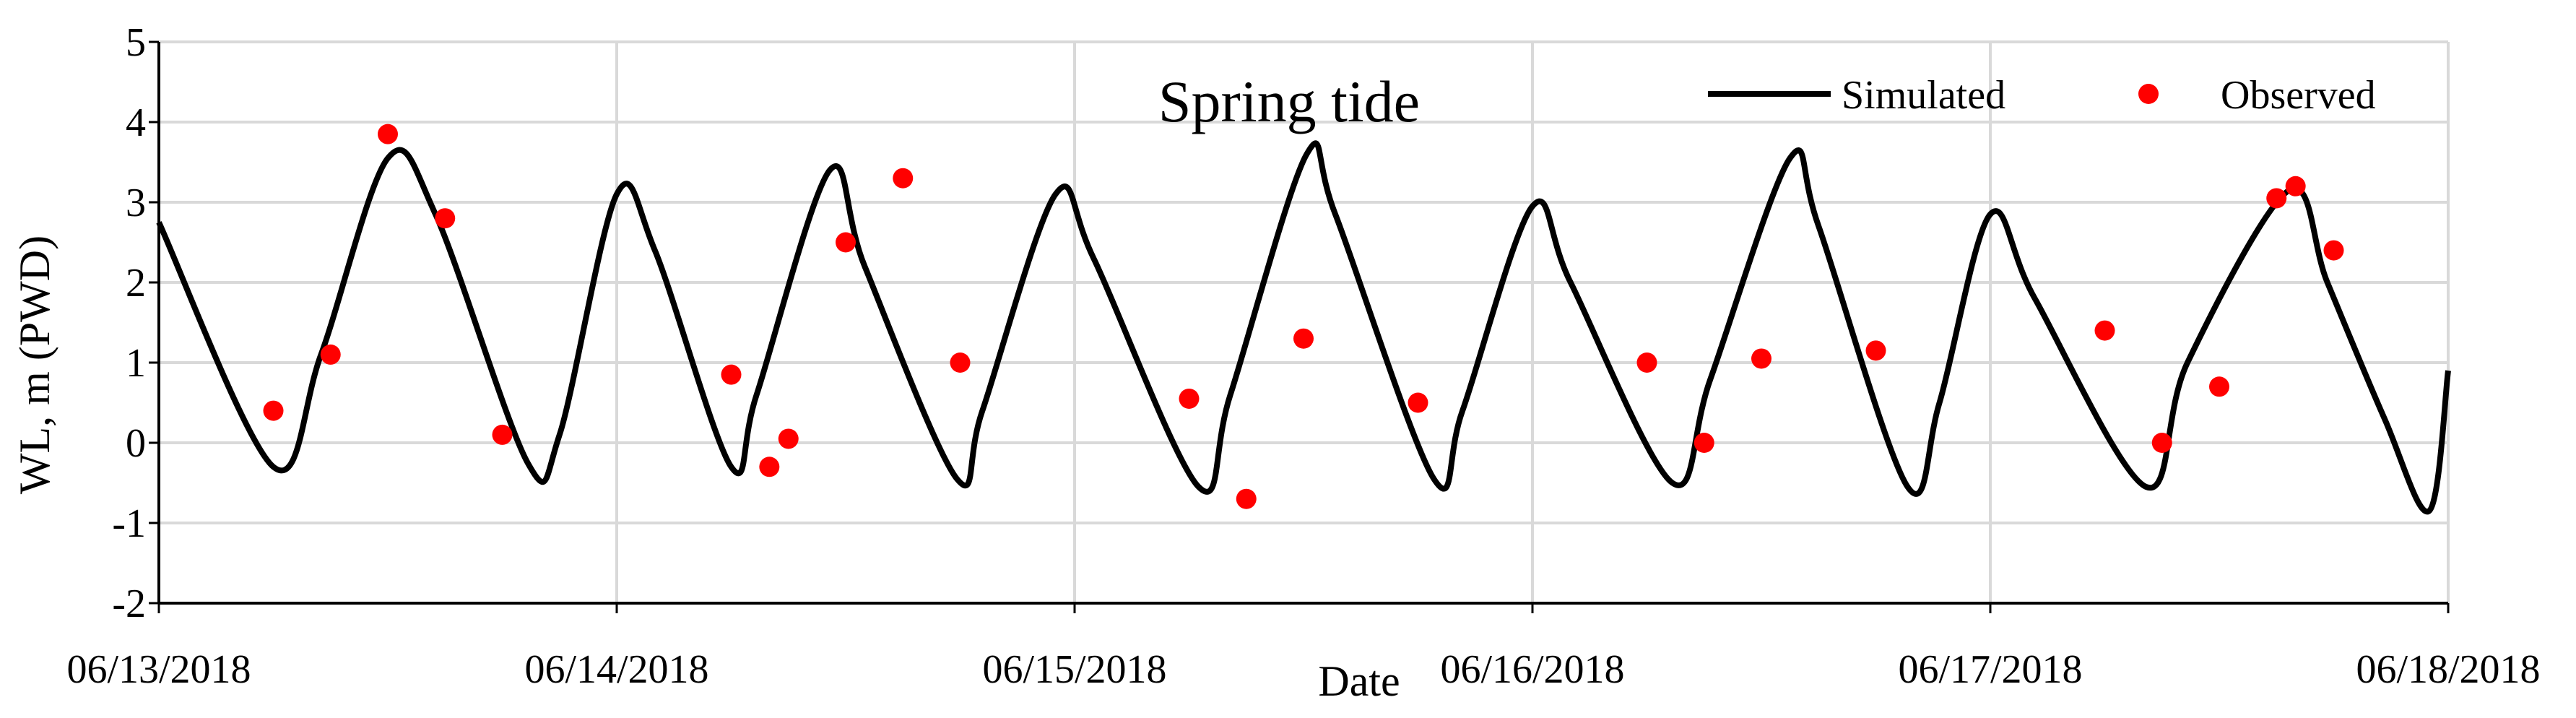 This screenshot has height=718, width=2576. Describe the element at coordinates (34, 364) in the screenshot. I see `y-axis-title: WL, m (PWD)` at that location.